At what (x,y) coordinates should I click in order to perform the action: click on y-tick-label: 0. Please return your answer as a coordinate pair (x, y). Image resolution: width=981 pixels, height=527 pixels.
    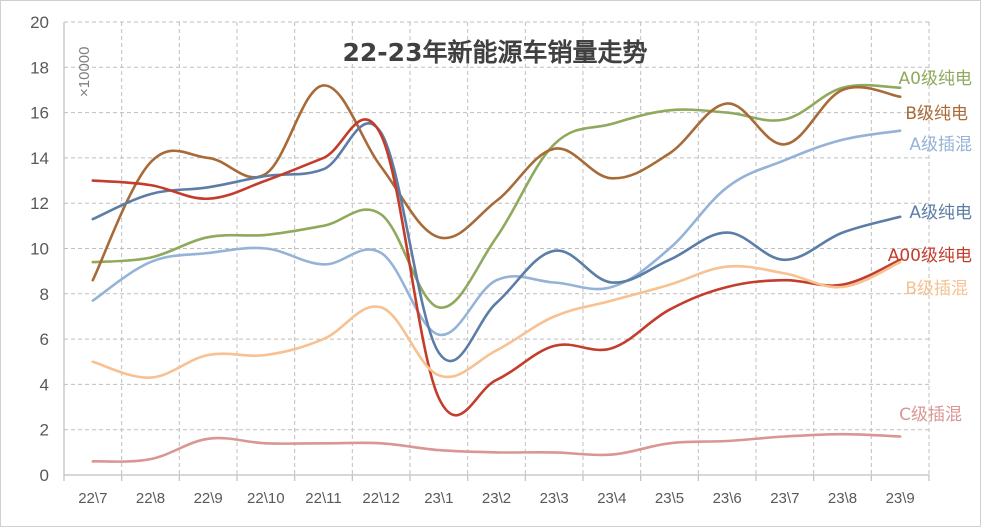
    Looking at the image, I should click on (44, 475).